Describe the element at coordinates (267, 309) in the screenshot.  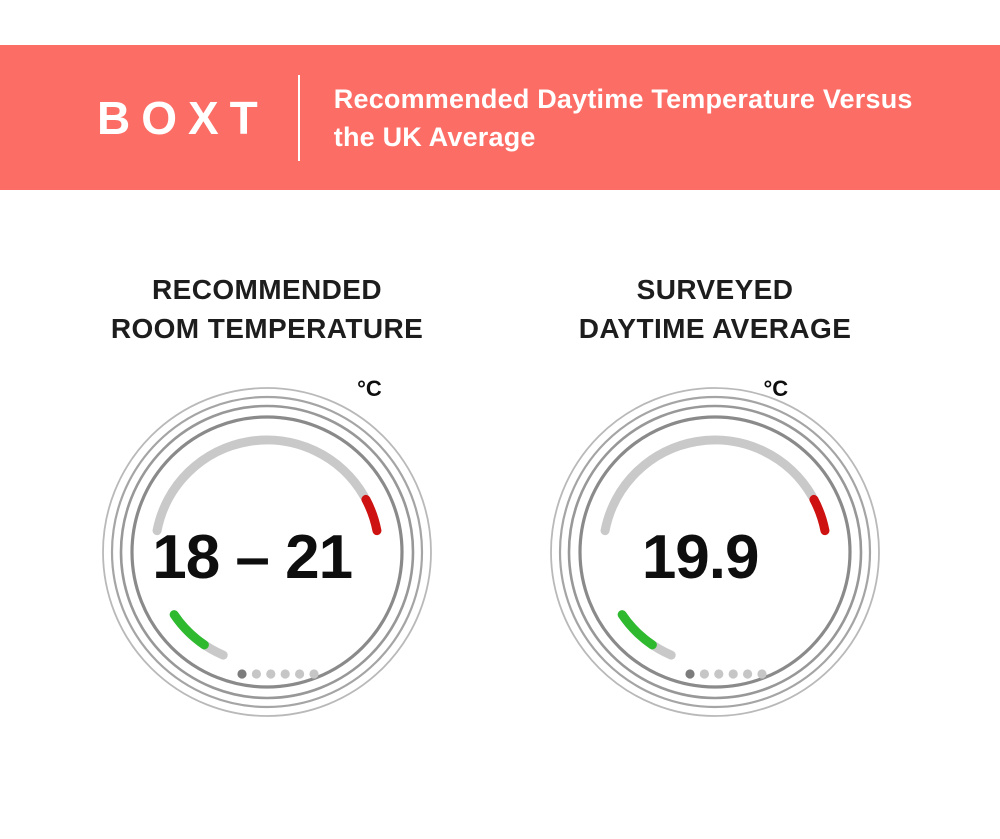
I see `gauge-recommended-heading: RECOMMENDED ROOM TEMPERATURE` at that location.